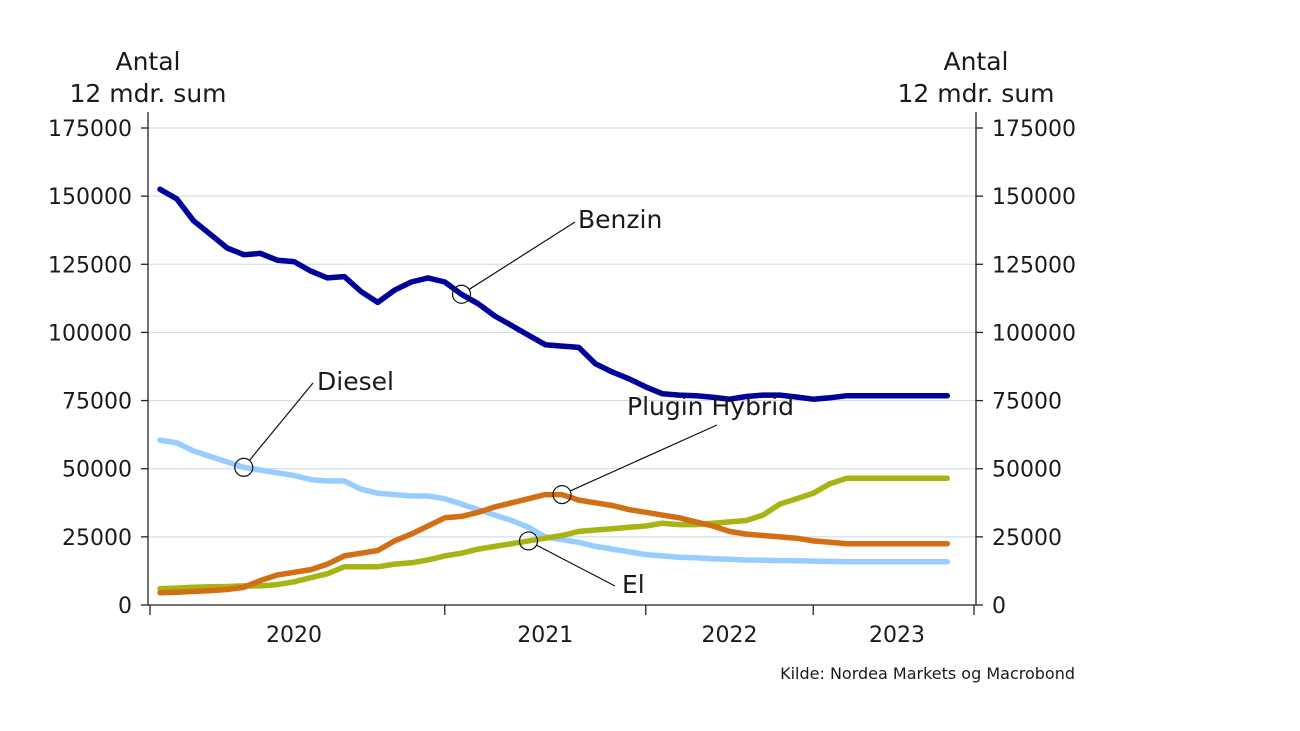  I want to click on left-y-tick-label: 150000, so click(90, 197).